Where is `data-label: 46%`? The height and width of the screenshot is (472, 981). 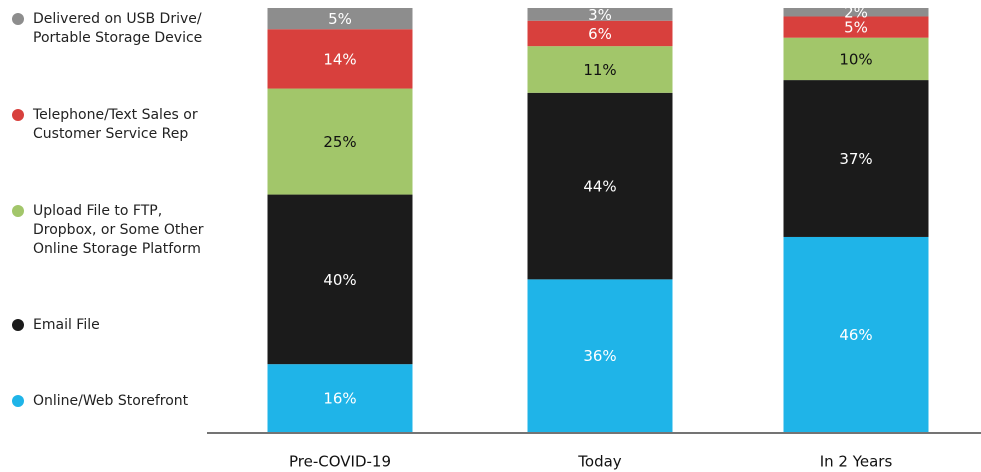
data-label: 46% is located at coordinates (855, 335).